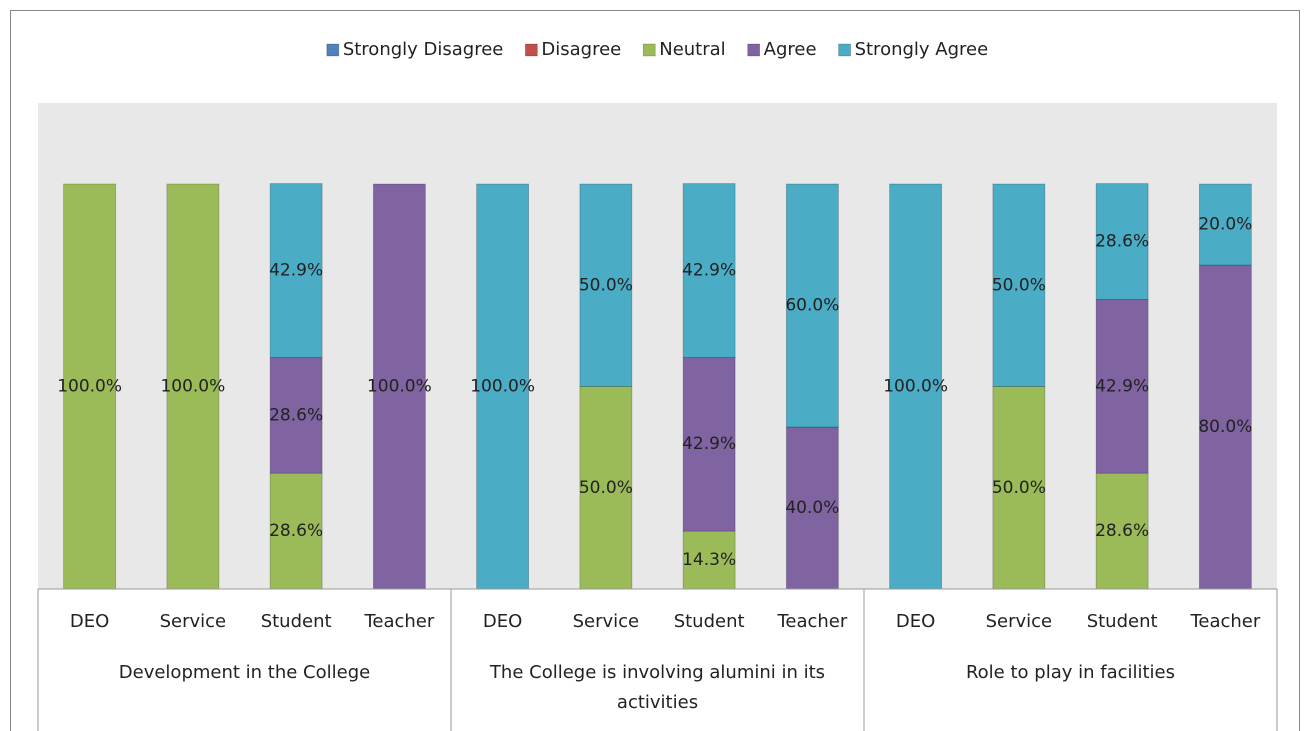 This screenshot has width=1311, height=731. Describe the element at coordinates (922, 49) in the screenshot. I see `legend-label: Strongly Agree` at that location.